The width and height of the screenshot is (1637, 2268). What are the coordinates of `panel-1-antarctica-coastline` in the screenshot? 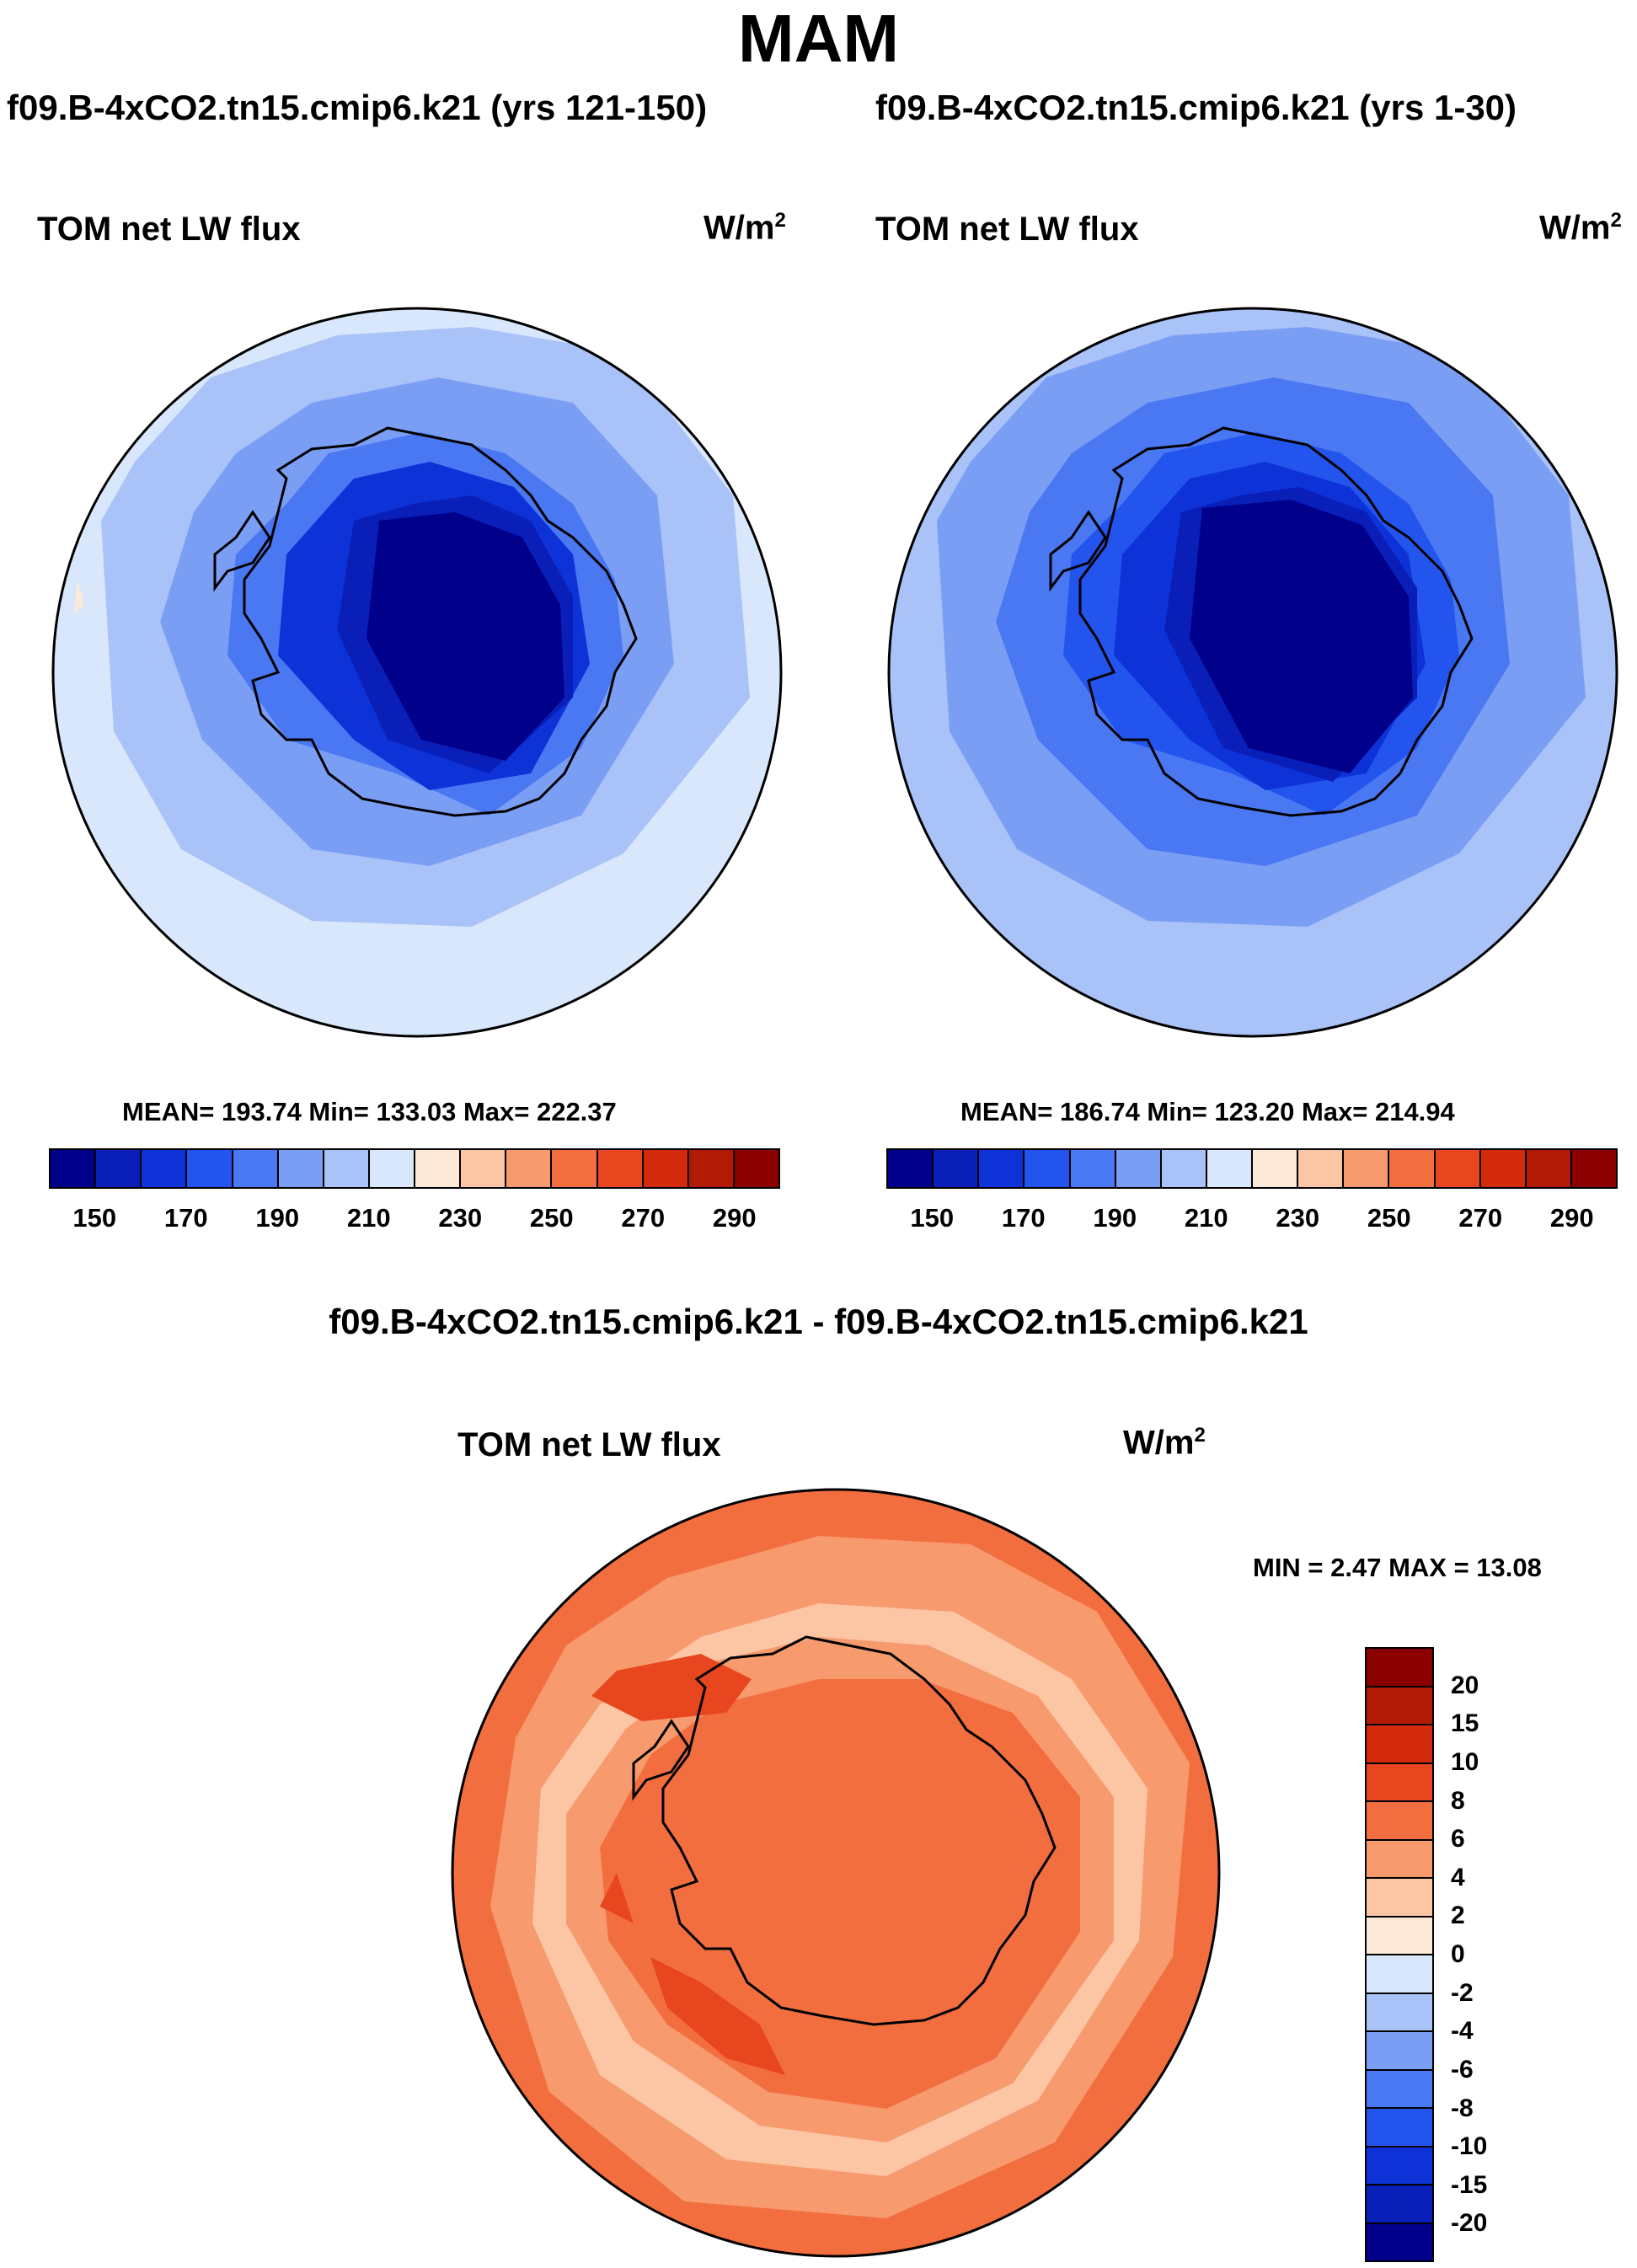 It's located at (426, 621).